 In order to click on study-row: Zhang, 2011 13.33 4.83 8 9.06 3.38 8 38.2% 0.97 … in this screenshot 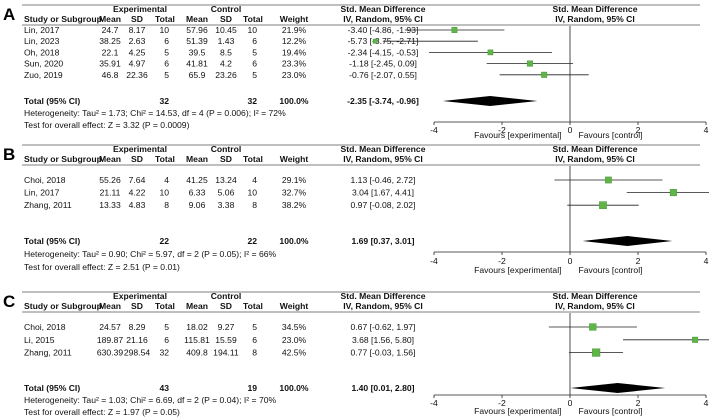, I will do `click(331, 205)`.